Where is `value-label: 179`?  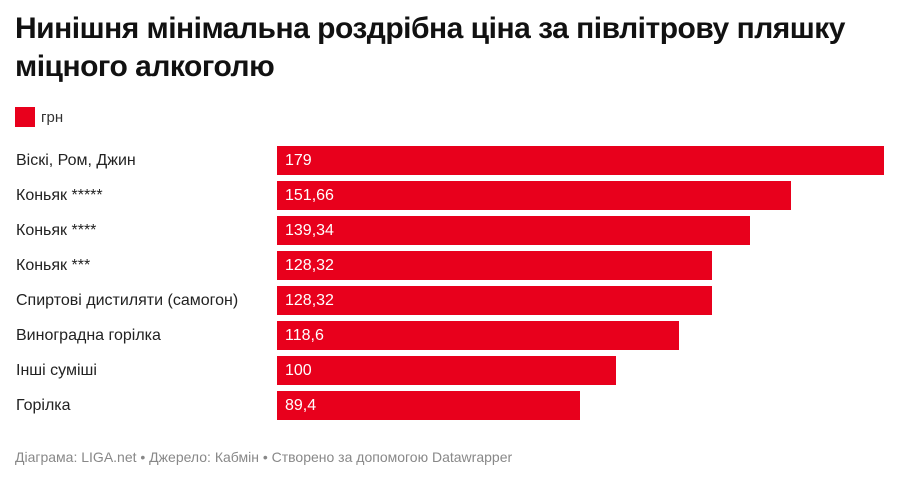 value-label: 179 is located at coordinates (298, 160).